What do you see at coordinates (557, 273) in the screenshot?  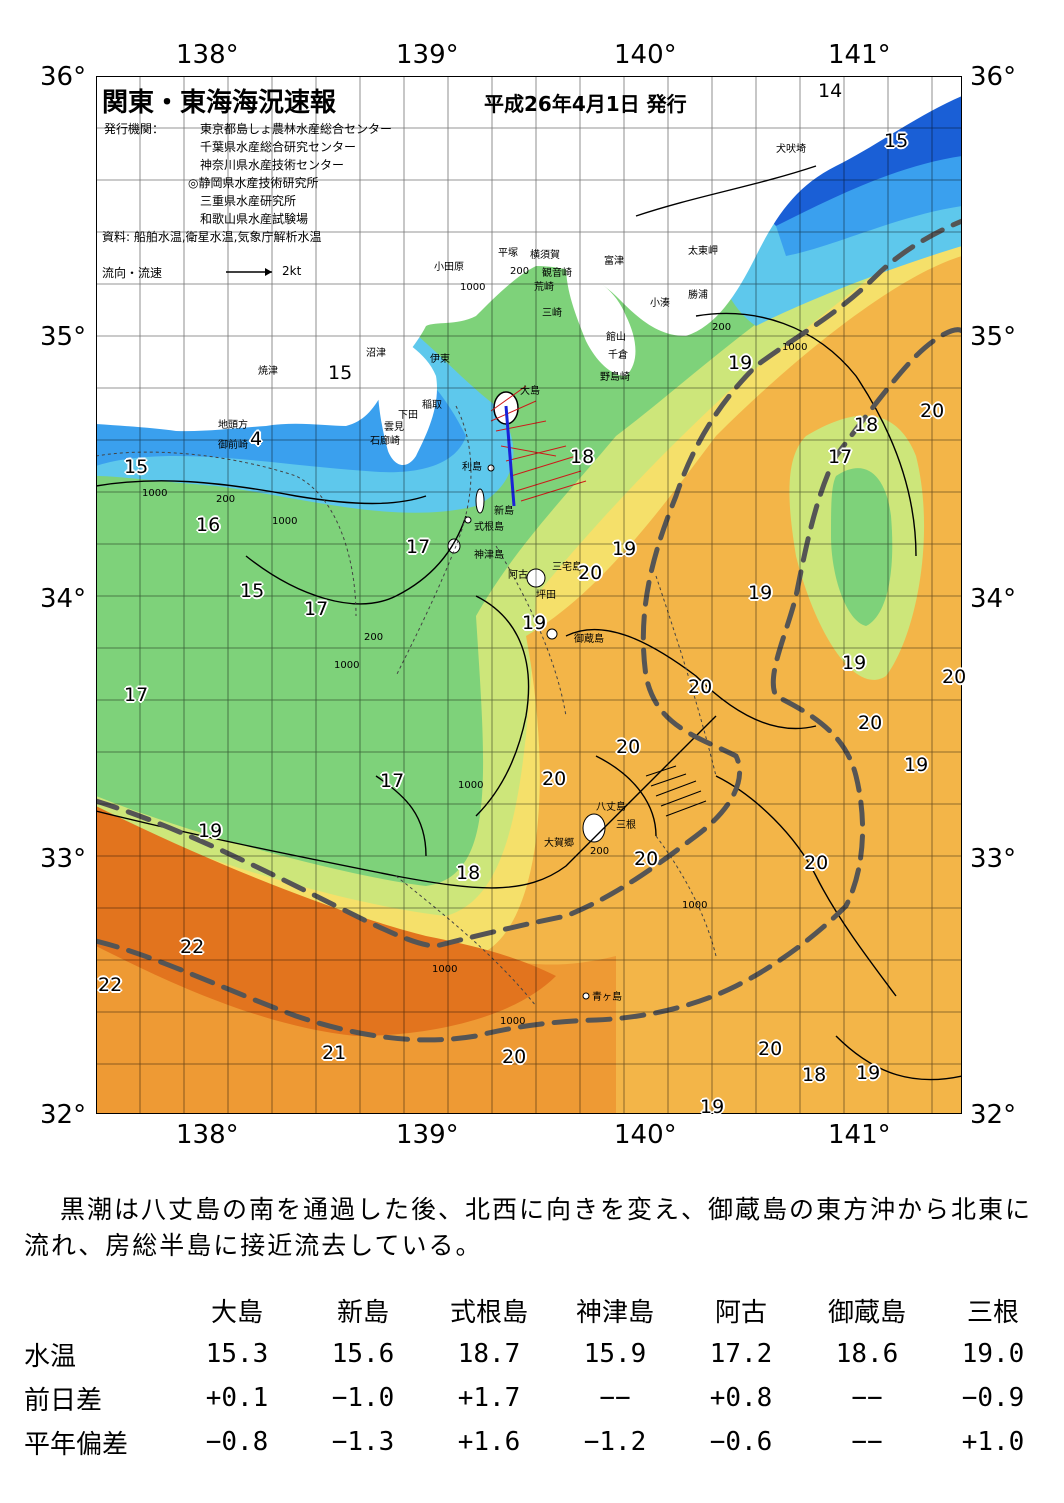 I see `place-kannonzaki: 観音崎` at bounding box center [557, 273].